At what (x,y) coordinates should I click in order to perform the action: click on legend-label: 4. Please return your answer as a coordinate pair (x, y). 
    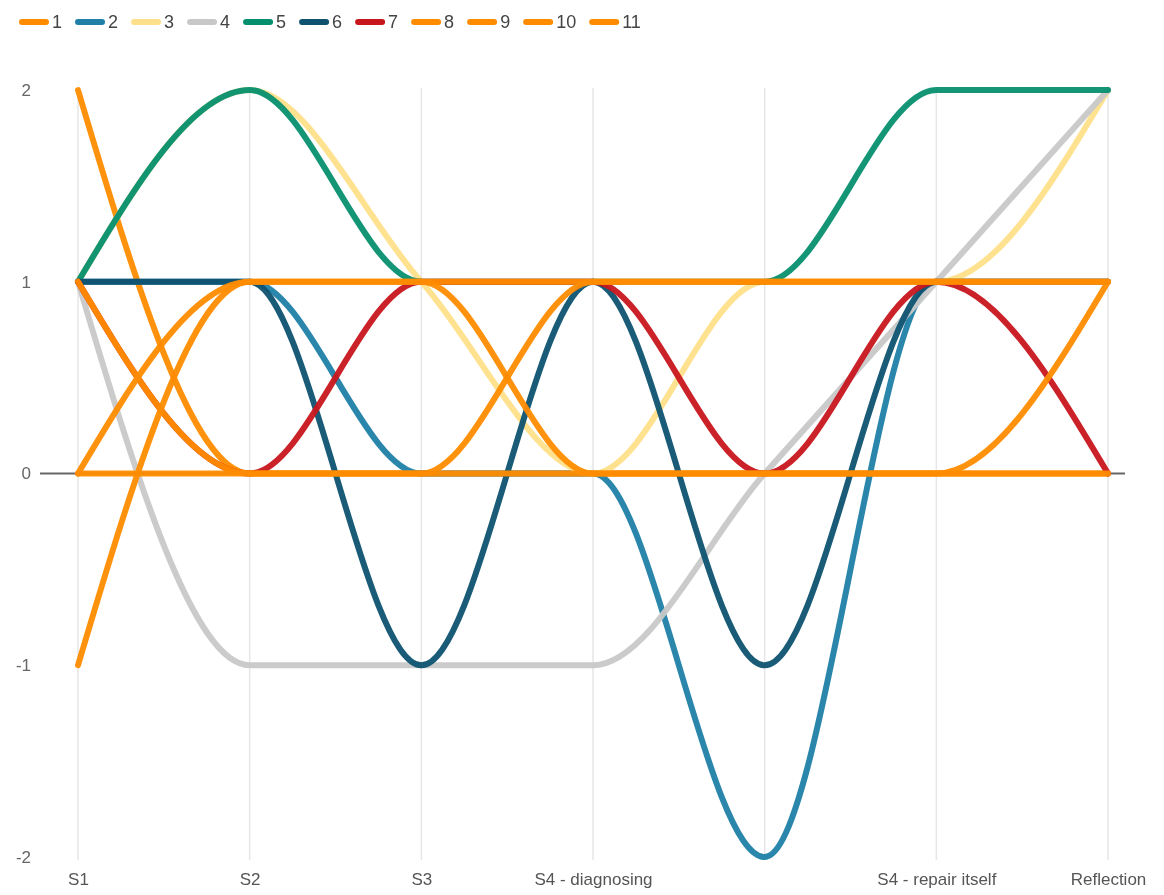
    Looking at the image, I should click on (225, 22).